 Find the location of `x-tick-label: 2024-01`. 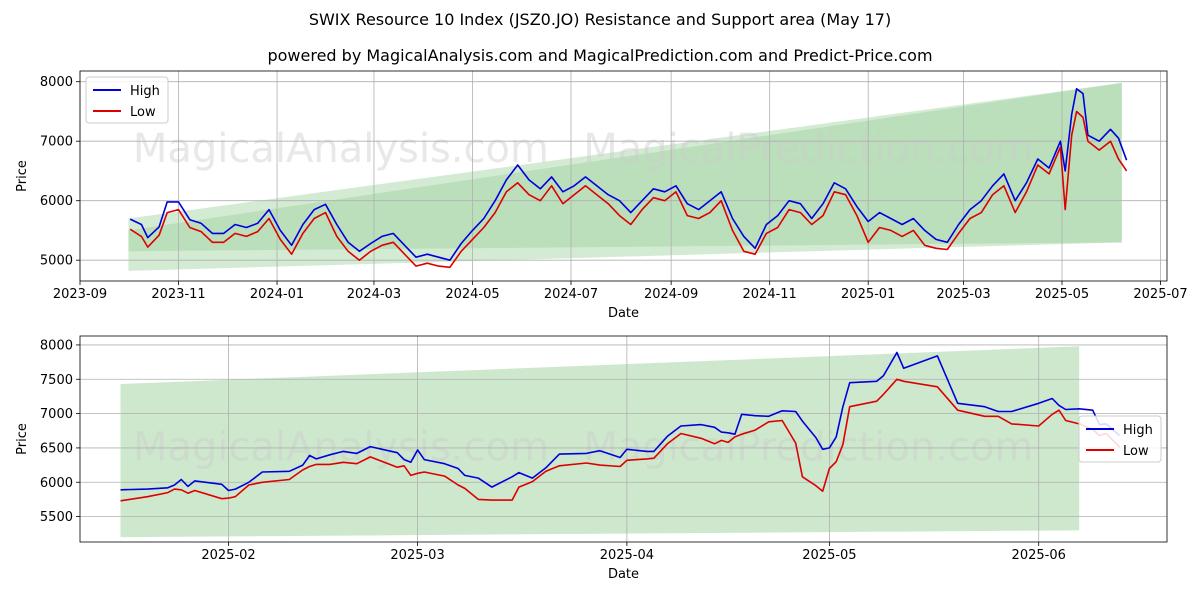

x-tick-label: 2024-01 is located at coordinates (277, 294).